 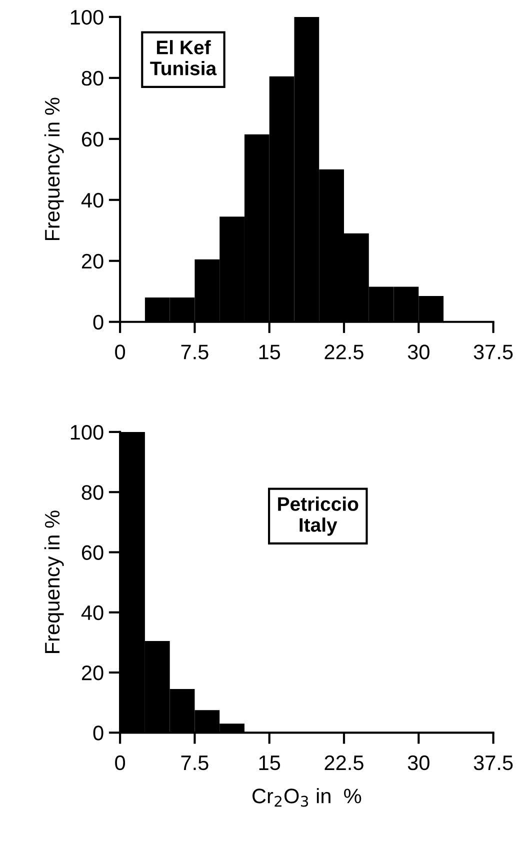 I want to click on x-axis-title: Cr$_{2}$O$_{3}$ in %, so click(x=307, y=797).